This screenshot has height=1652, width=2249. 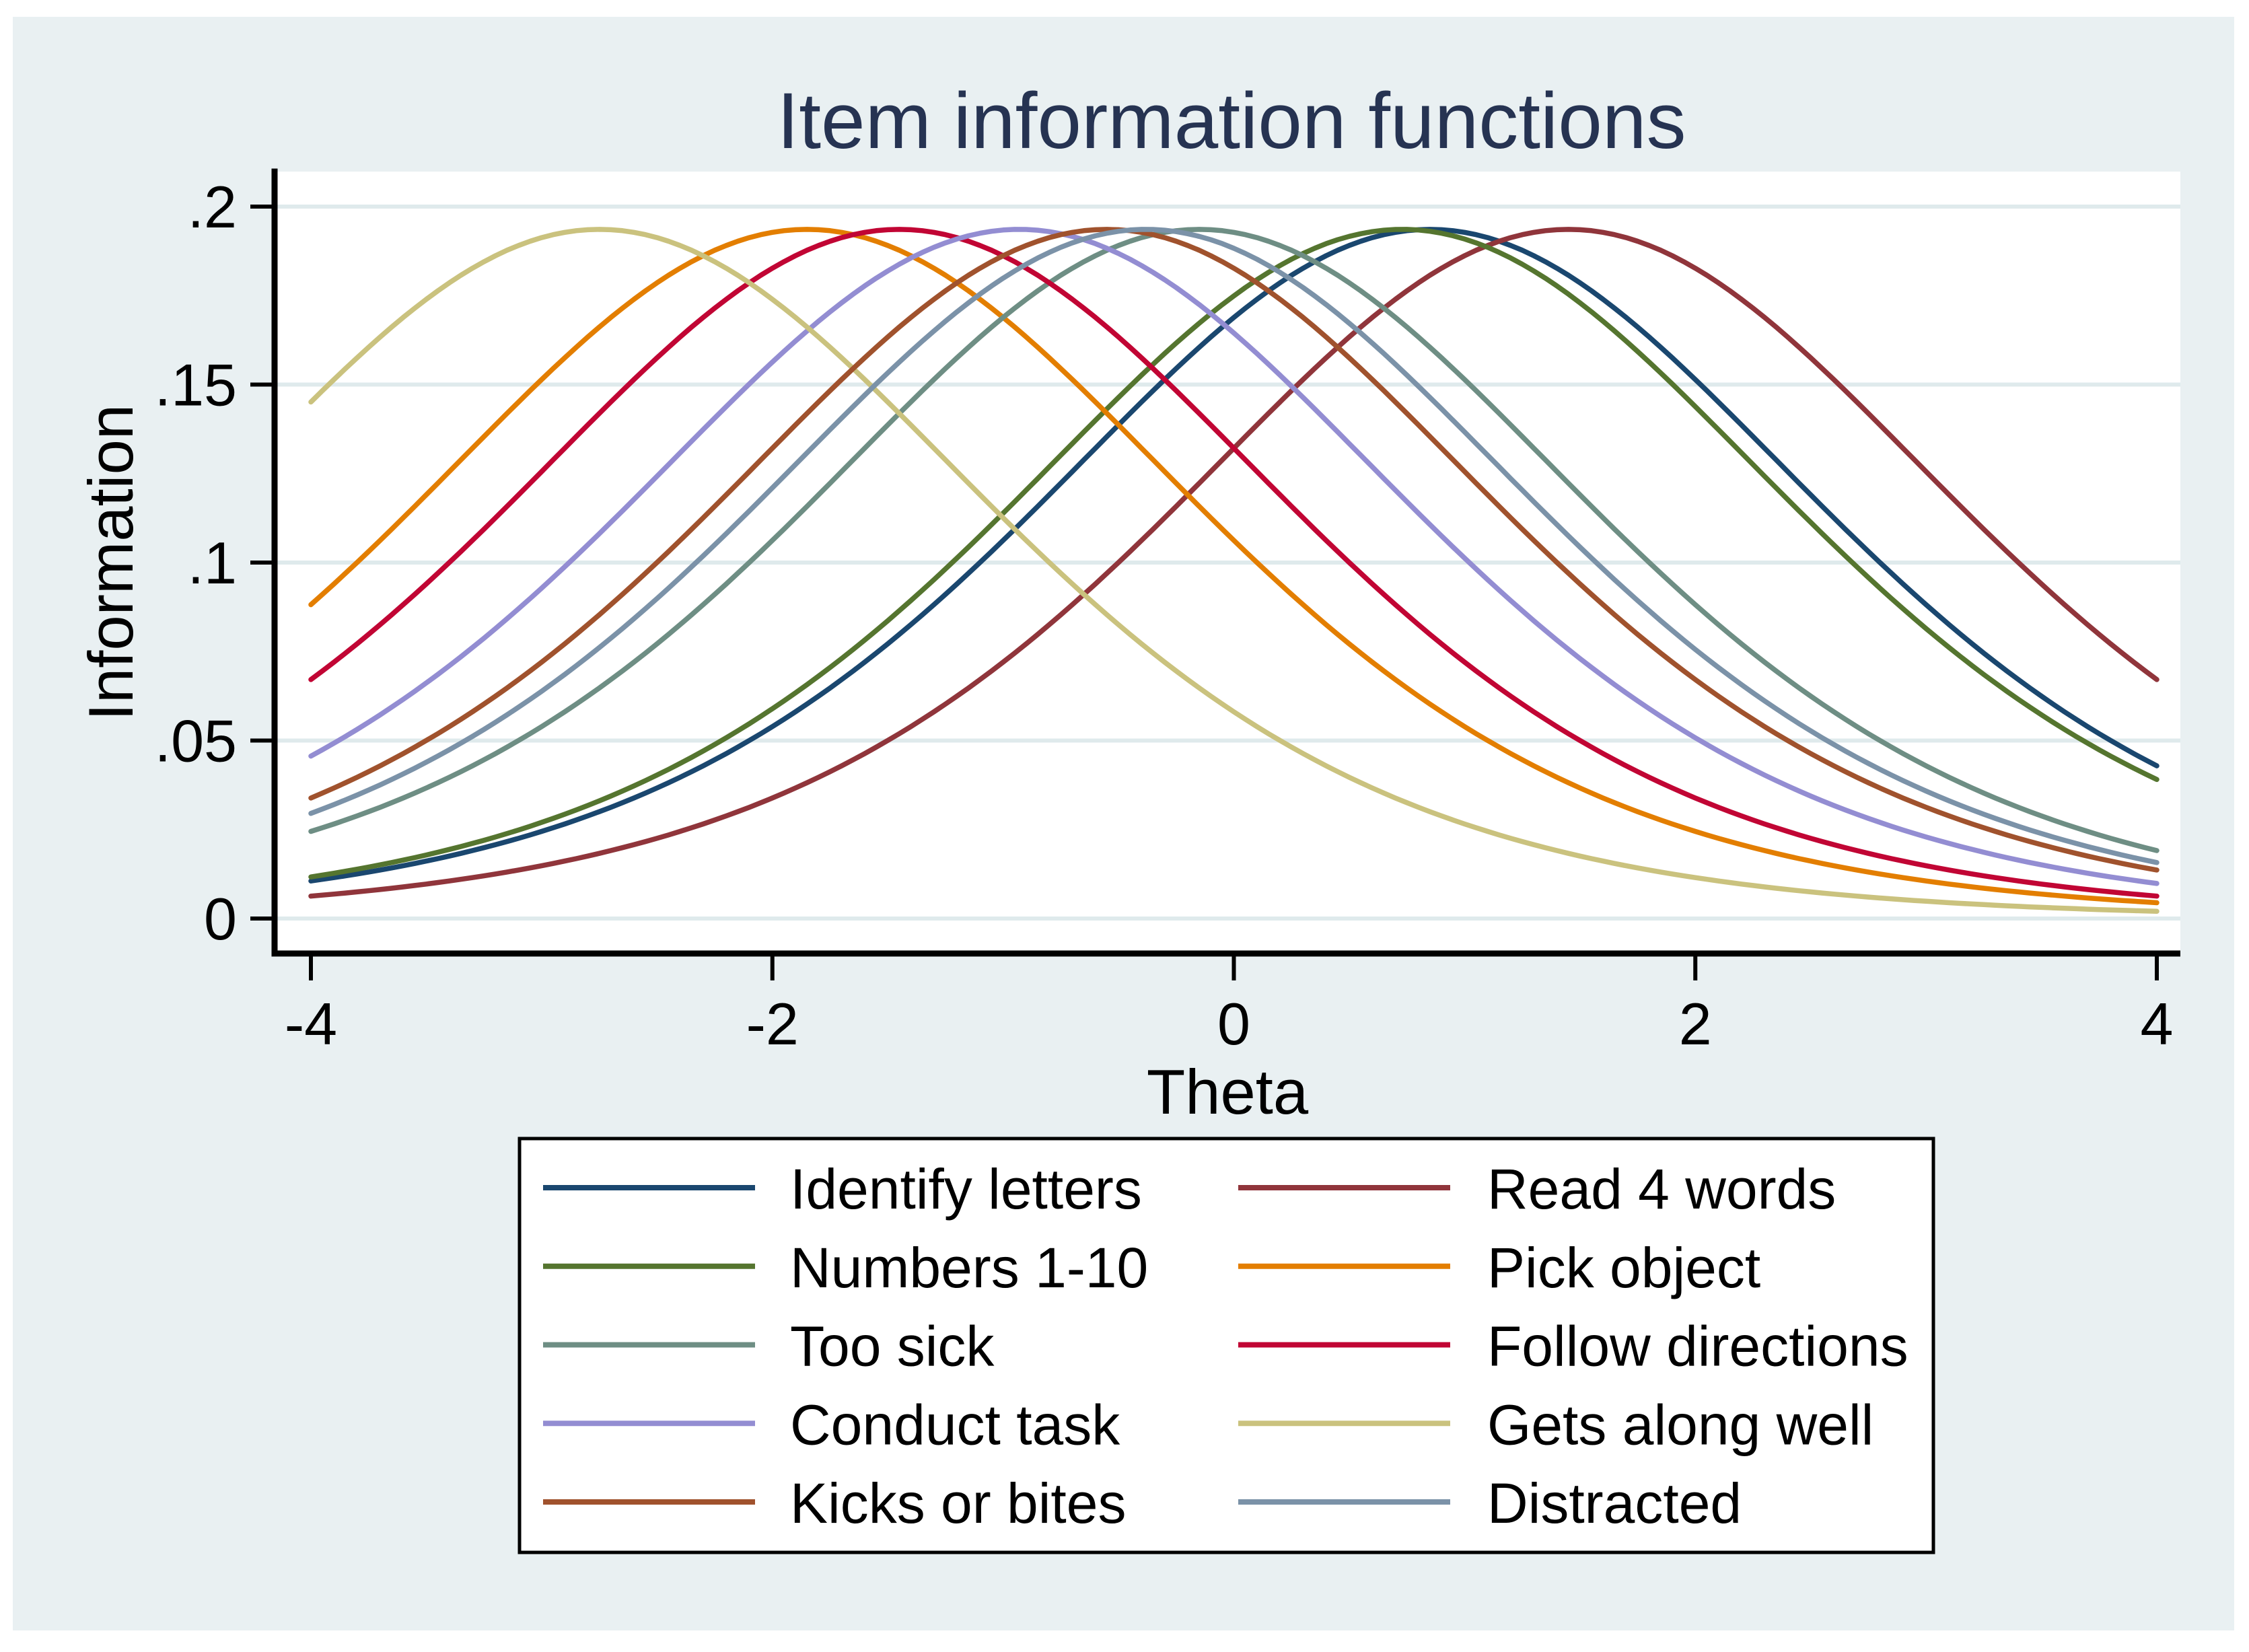 I want to click on y-axis-title-group: Information, so click(x=111, y=562).